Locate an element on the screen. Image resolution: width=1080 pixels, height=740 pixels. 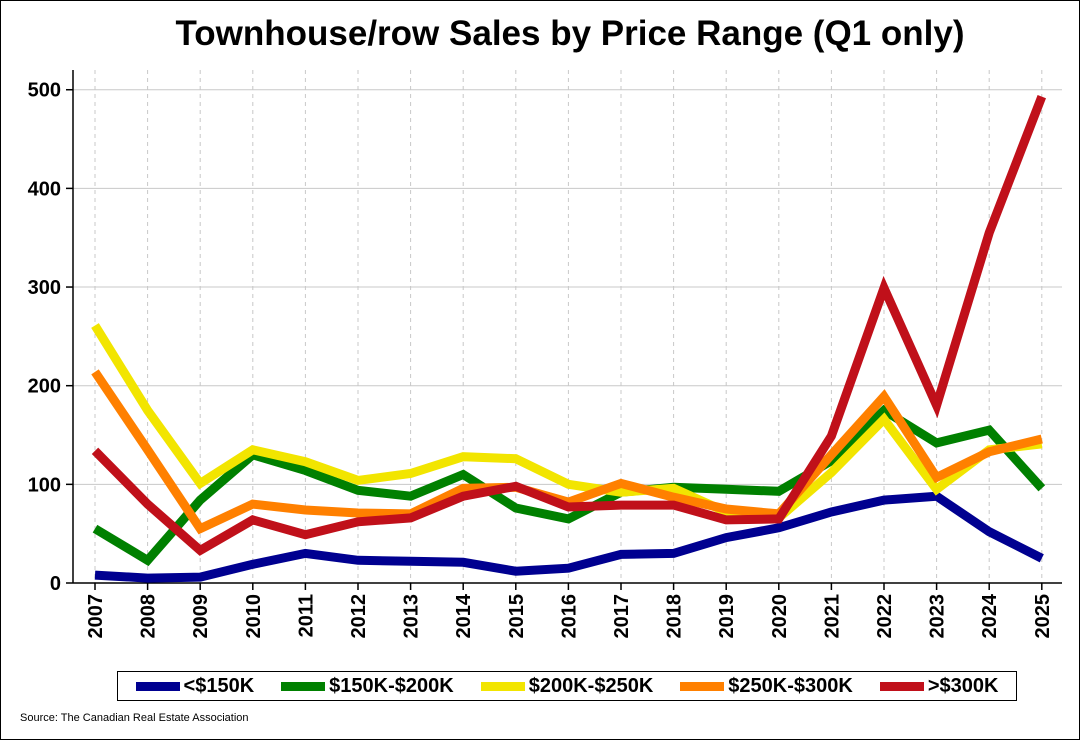
legend-label: <$150K is located at coordinates (219, 685).